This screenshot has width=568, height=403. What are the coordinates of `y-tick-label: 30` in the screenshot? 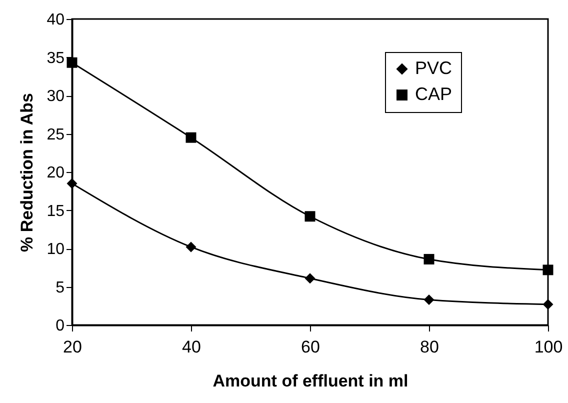 It's located at (55, 96).